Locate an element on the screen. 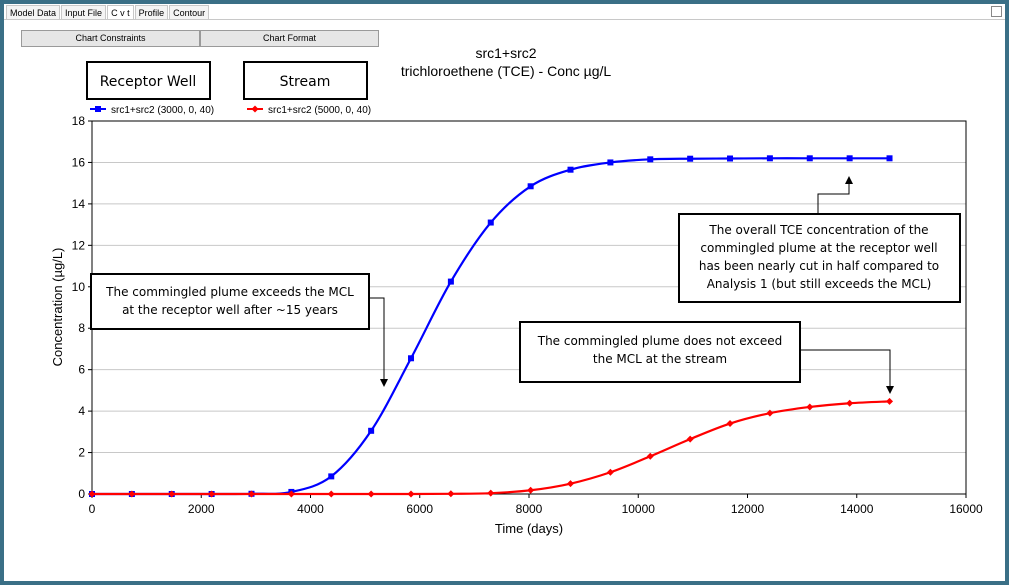 Image resolution: width=1009 pixels, height=585 pixels. cut-half-callout-line-3: has been nearly cut in half compared to is located at coordinates (819, 266).